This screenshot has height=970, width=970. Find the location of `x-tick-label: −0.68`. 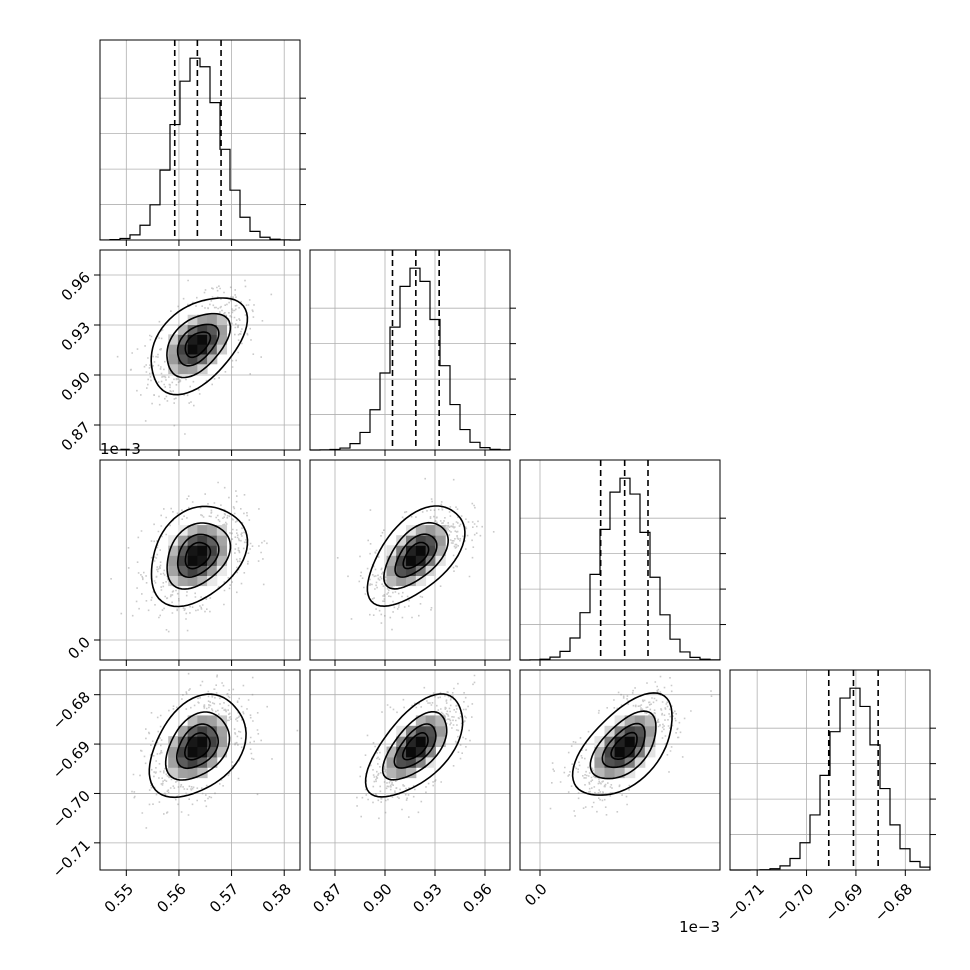

x-tick-label: −0.68 is located at coordinates (893, 902).